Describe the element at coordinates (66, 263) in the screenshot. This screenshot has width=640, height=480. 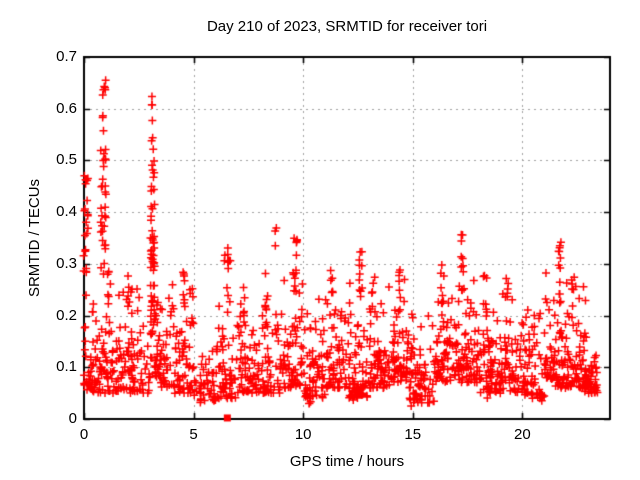
I see `y-tick-label: 0.3` at that location.